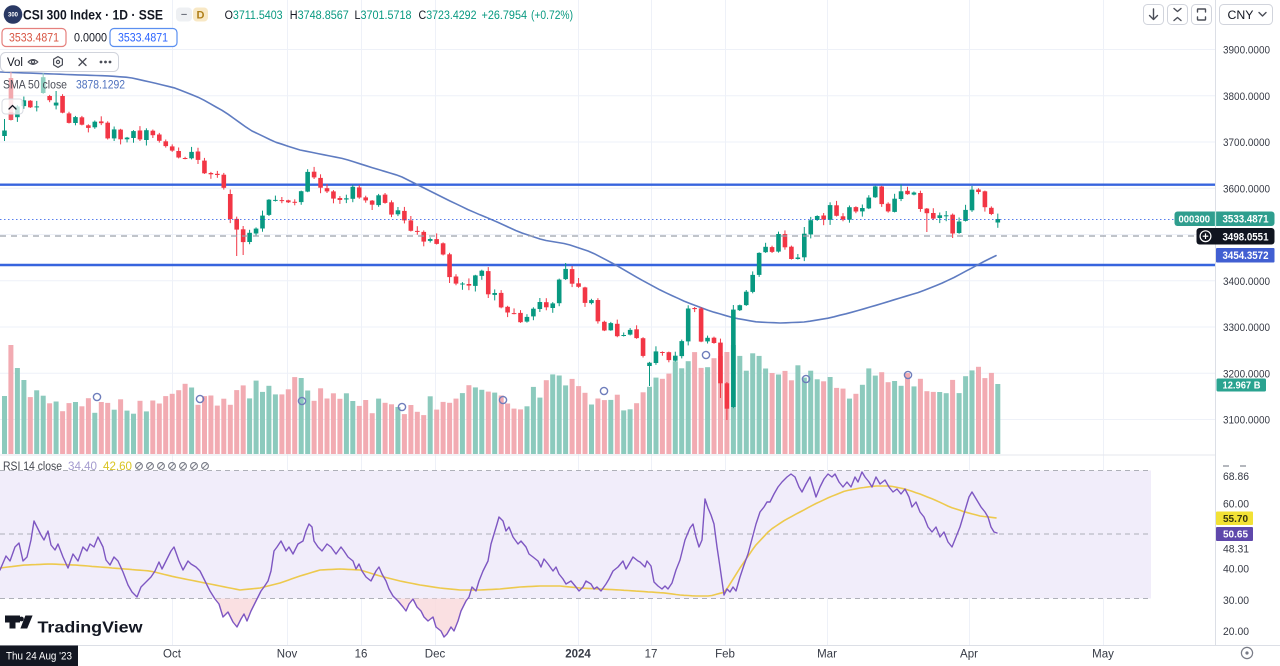 The width and height of the screenshot is (1280, 666). What do you see at coordinates (201, 16) in the screenshot?
I see `svg-text: D` at bounding box center [201, 16].